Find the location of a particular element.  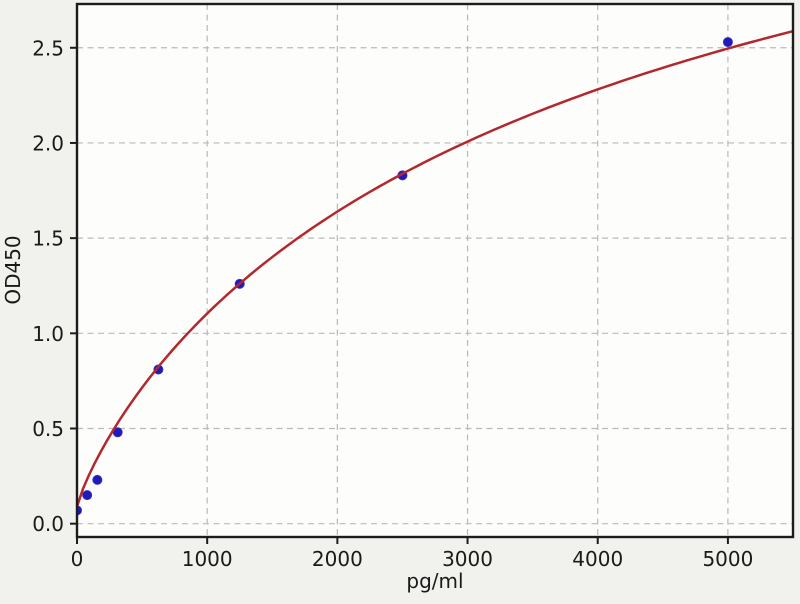

y-tick-label: 1.5 is located at coordinates (48, 239).